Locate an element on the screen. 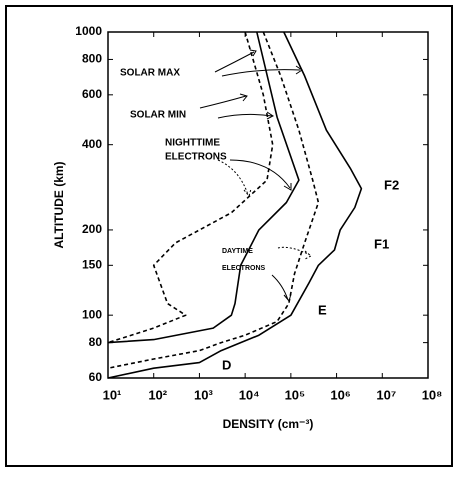 The image size is (460, 477). y-tick-label: 200 is located at coordinates (92, 229).